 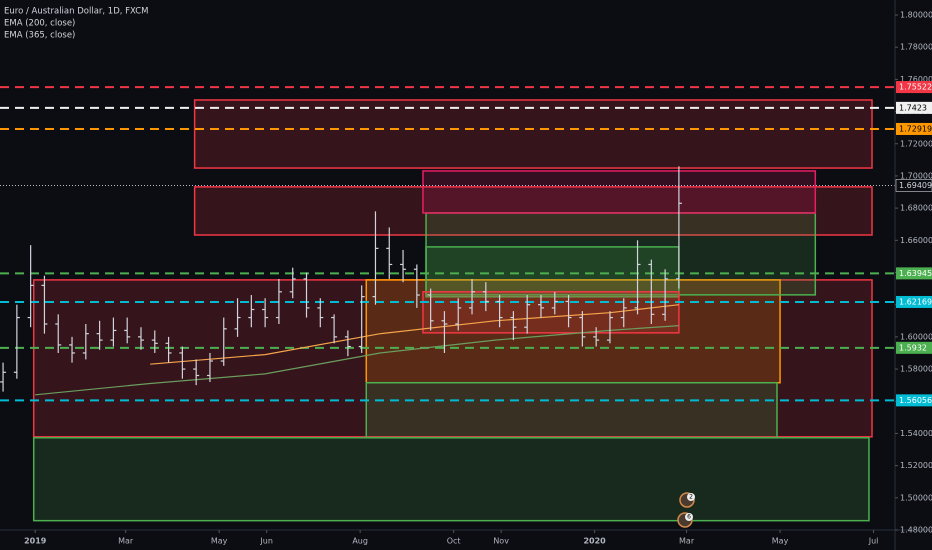 What do you see at coordinates (76, 12) in the screenshot?
I see `chart-title: Euro / Australian Dollar, 1D, FXCM` at bounding box center [76, 12].